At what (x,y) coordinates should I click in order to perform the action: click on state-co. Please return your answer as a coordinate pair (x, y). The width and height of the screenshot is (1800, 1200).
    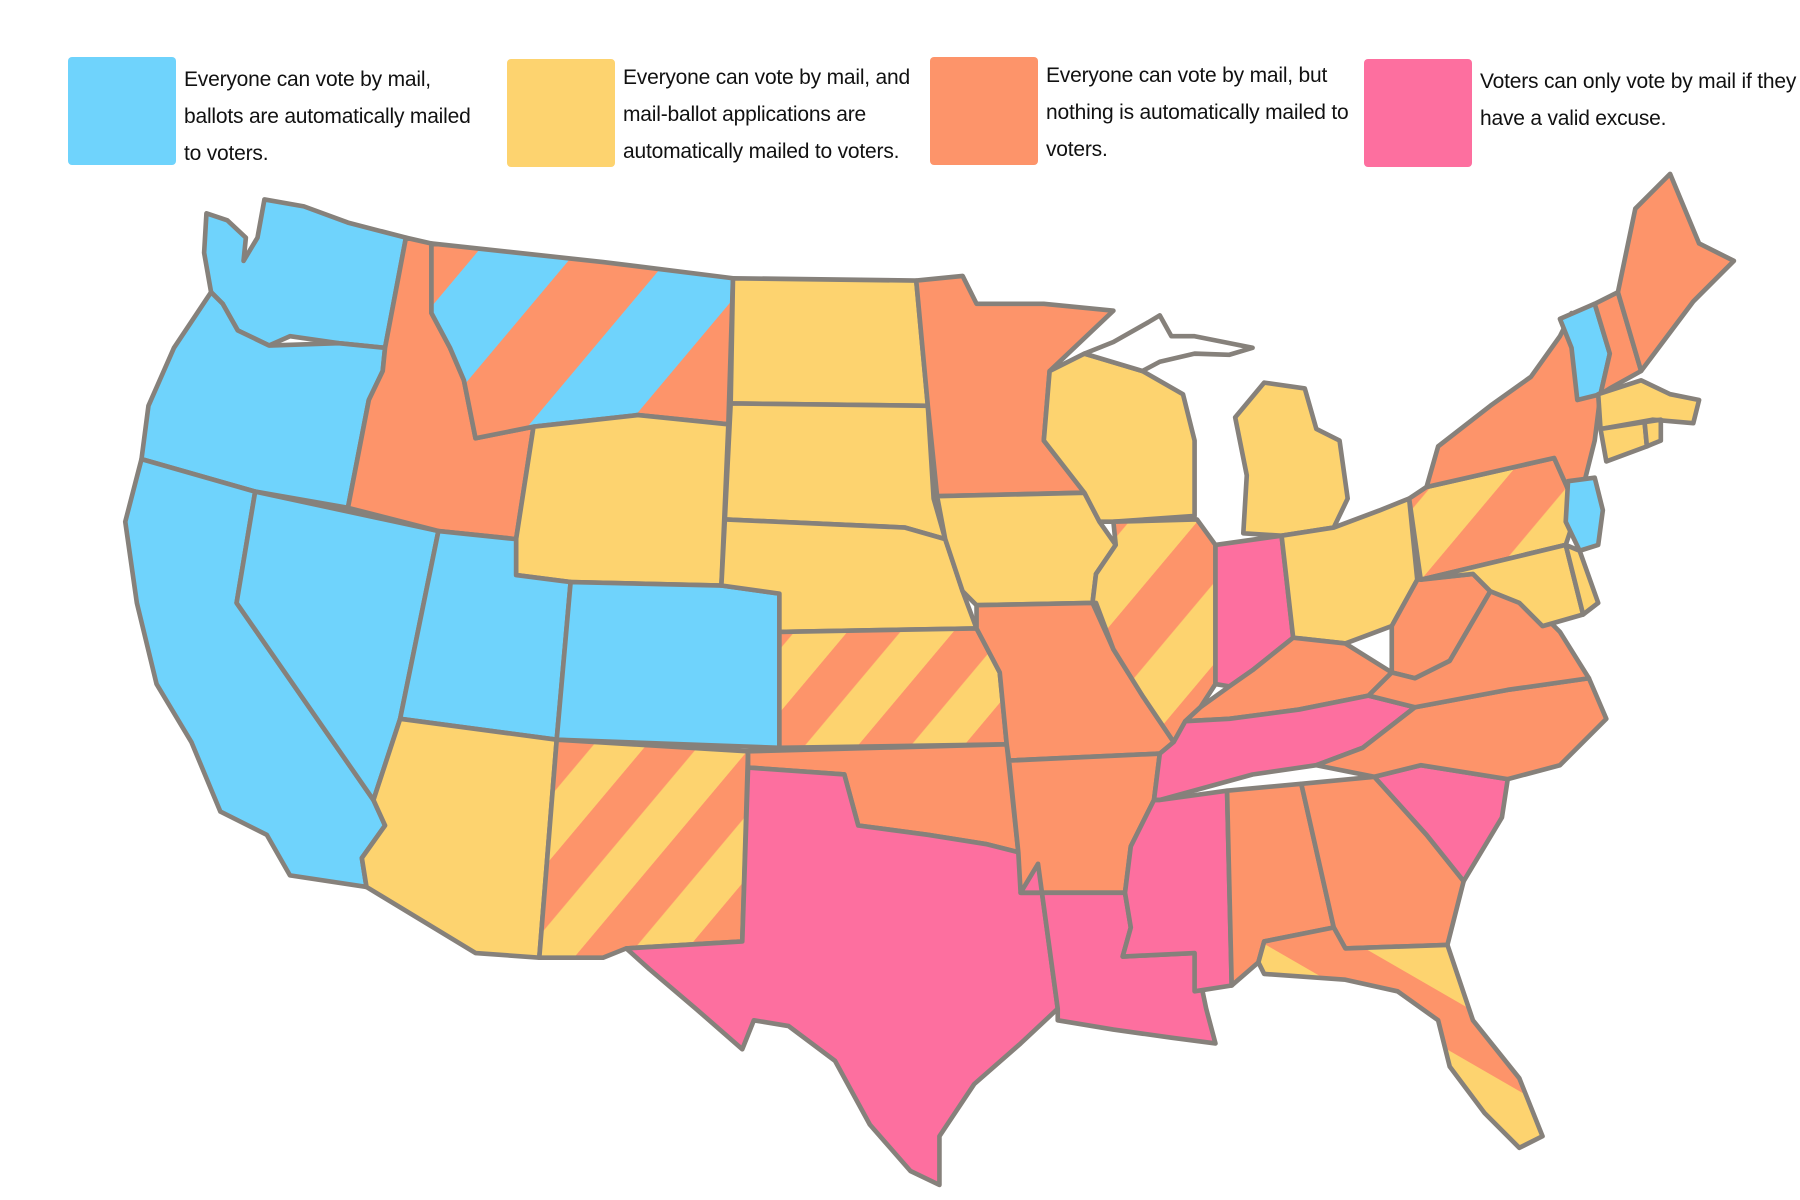
    Looking at the image, I should click on (668, 665).